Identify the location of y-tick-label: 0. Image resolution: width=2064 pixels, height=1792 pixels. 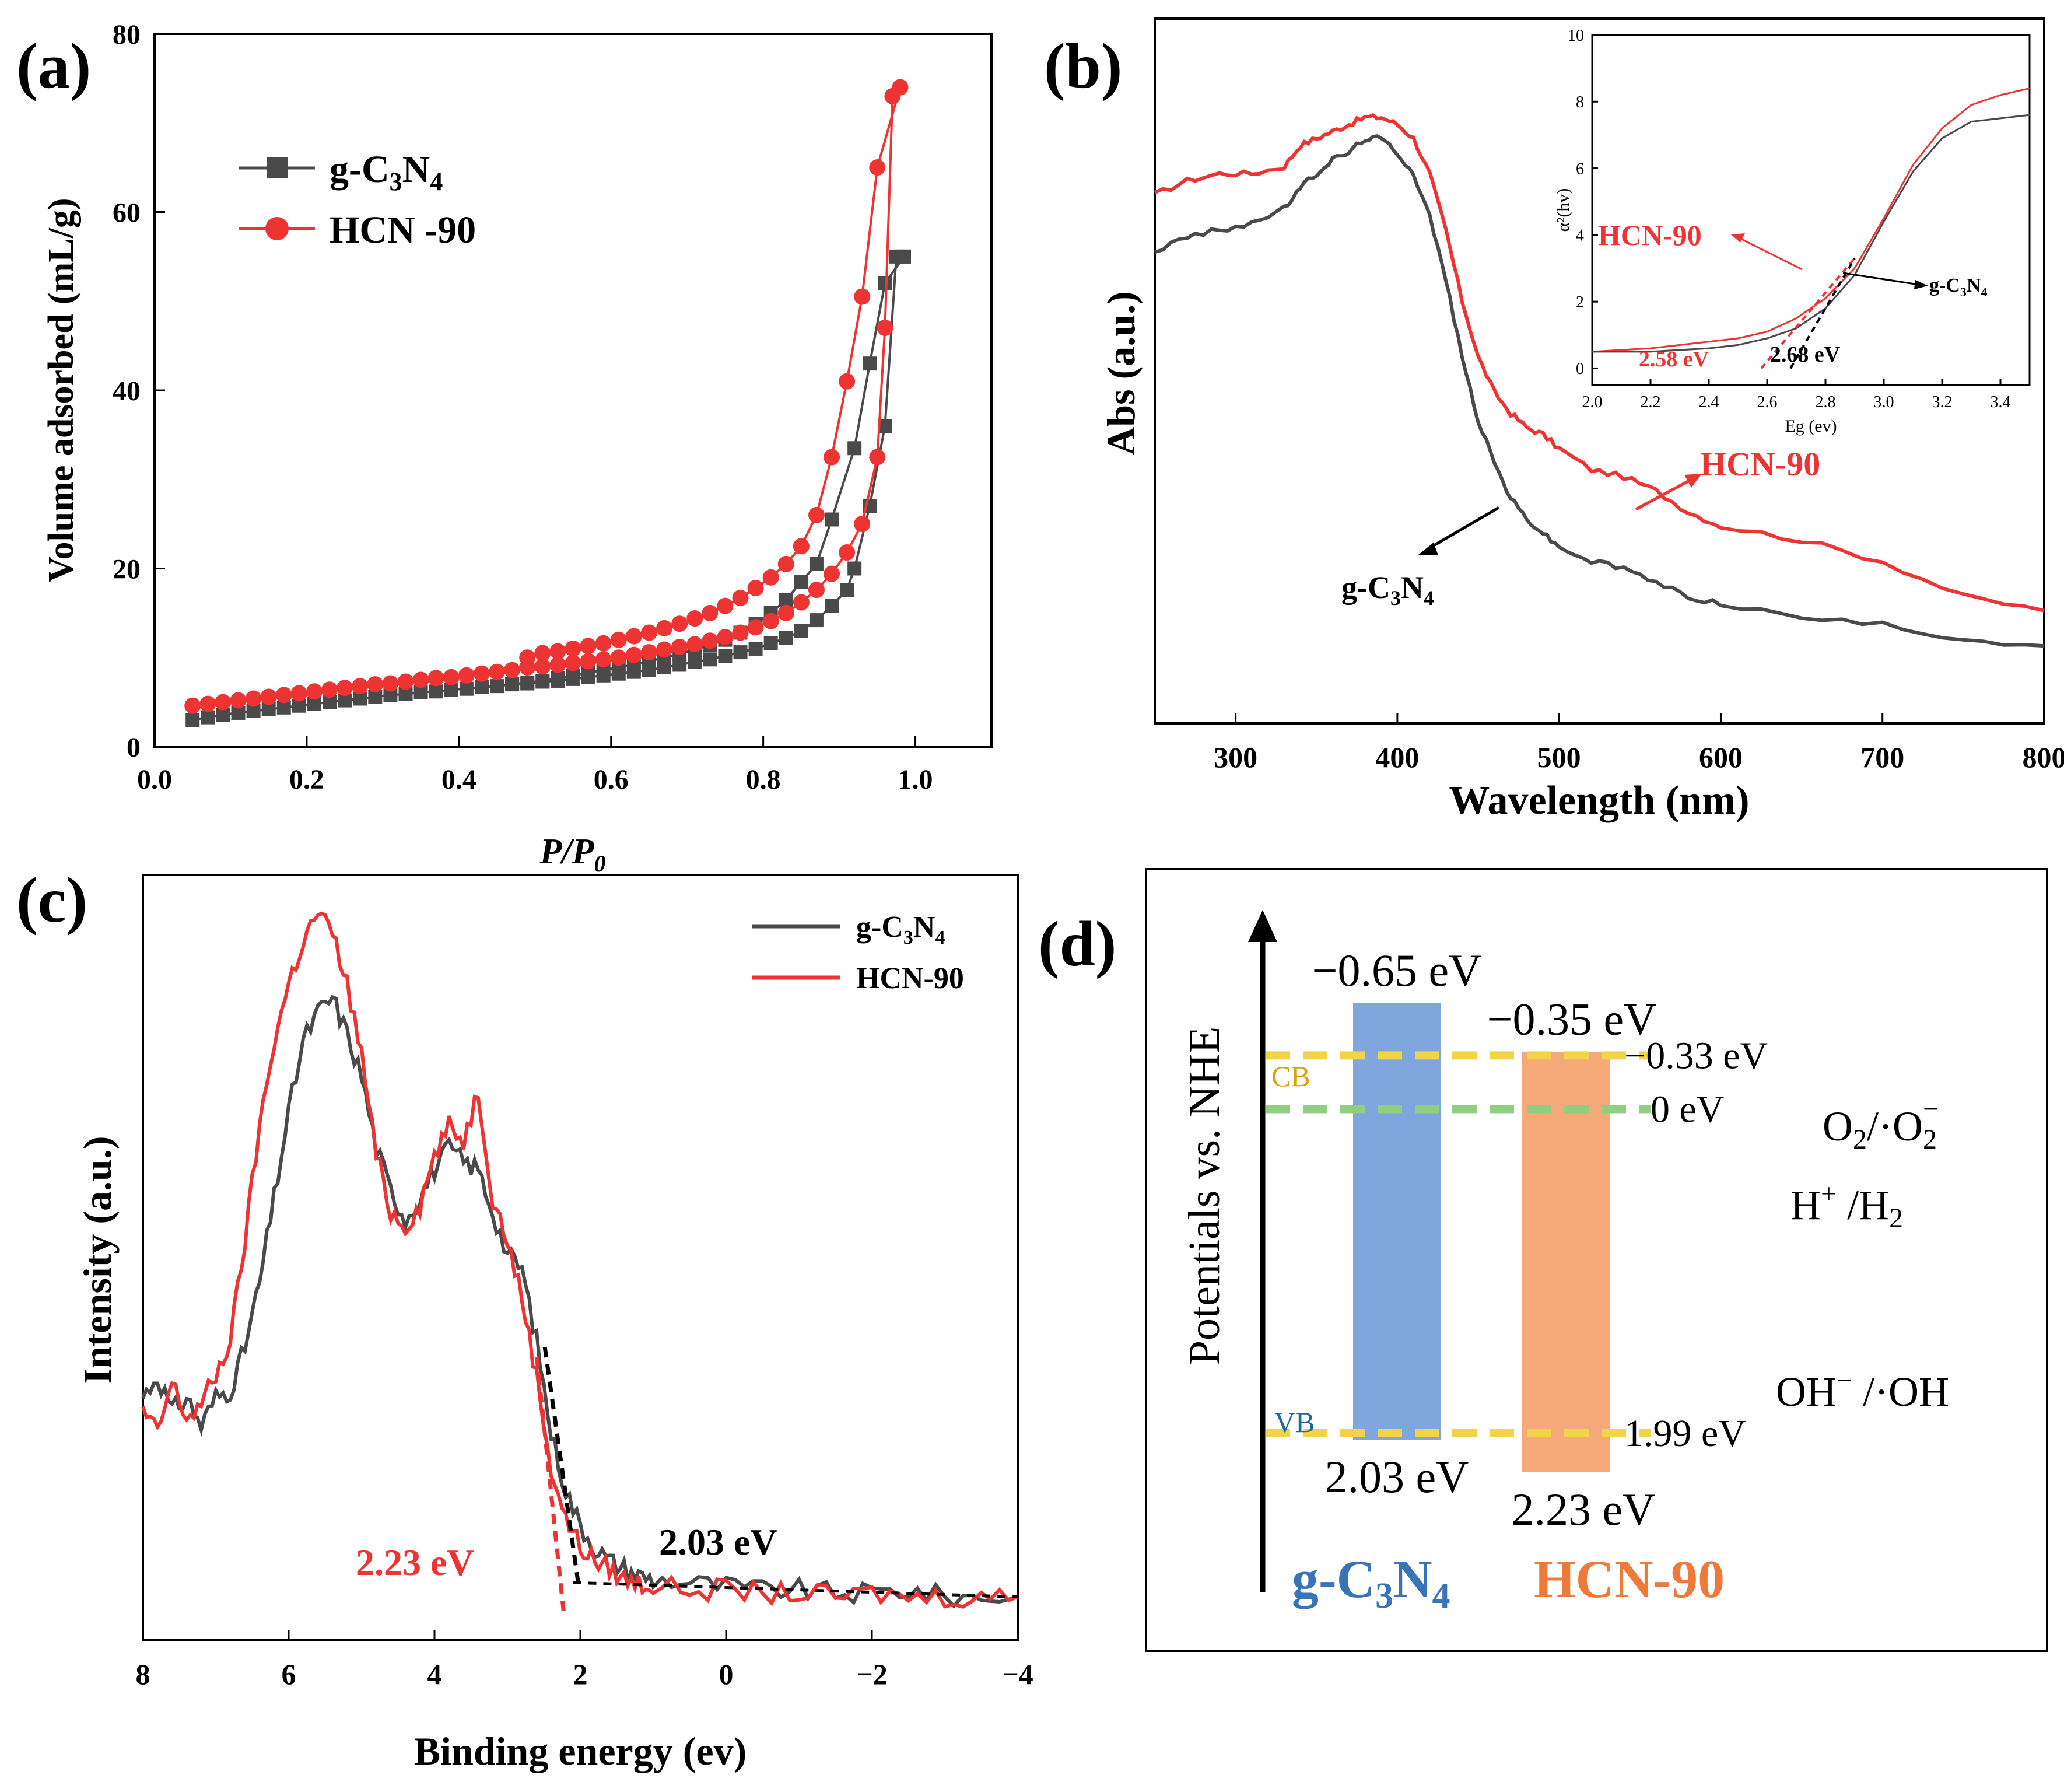
(1580, 369).